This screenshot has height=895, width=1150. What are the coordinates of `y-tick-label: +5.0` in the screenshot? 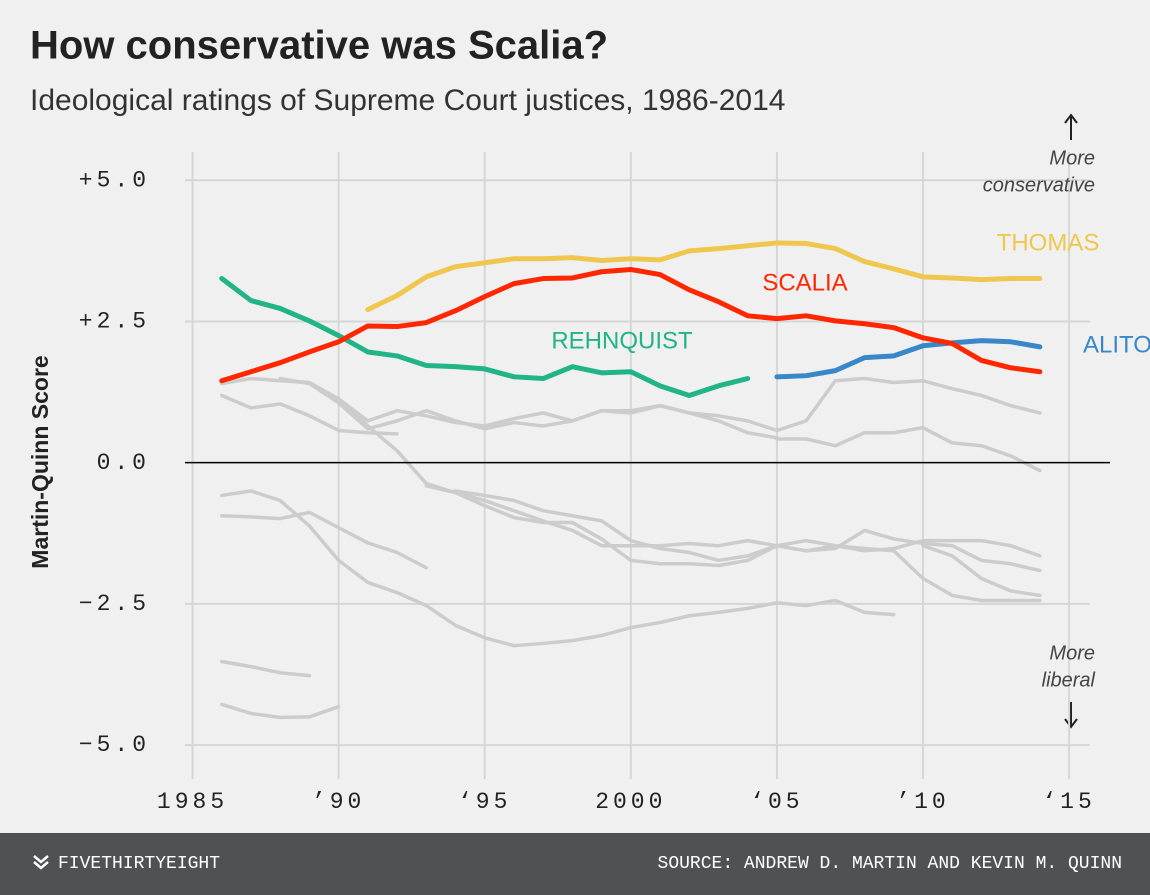 It's located at (114, 180).